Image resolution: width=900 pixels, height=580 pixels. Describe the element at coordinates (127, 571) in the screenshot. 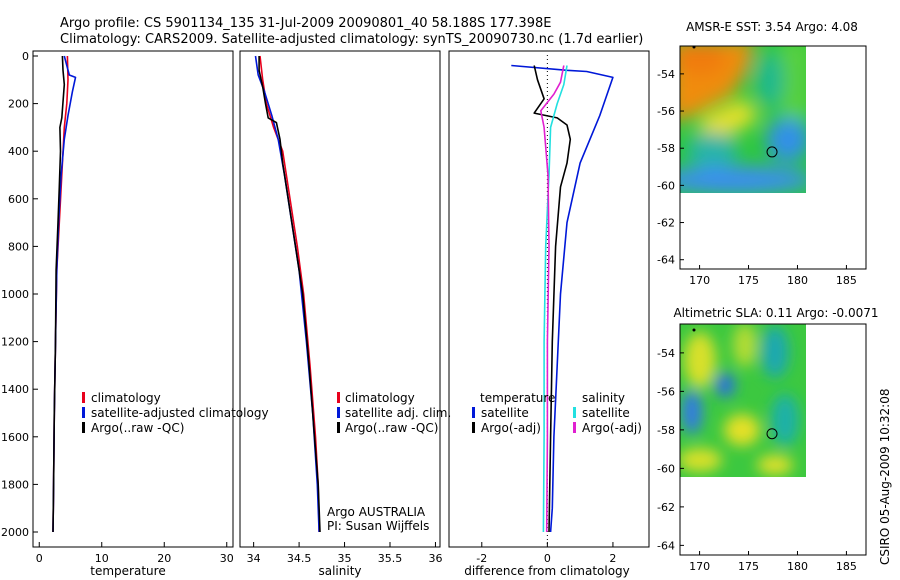

I see `temperature-xlabel: temperature` at that location.